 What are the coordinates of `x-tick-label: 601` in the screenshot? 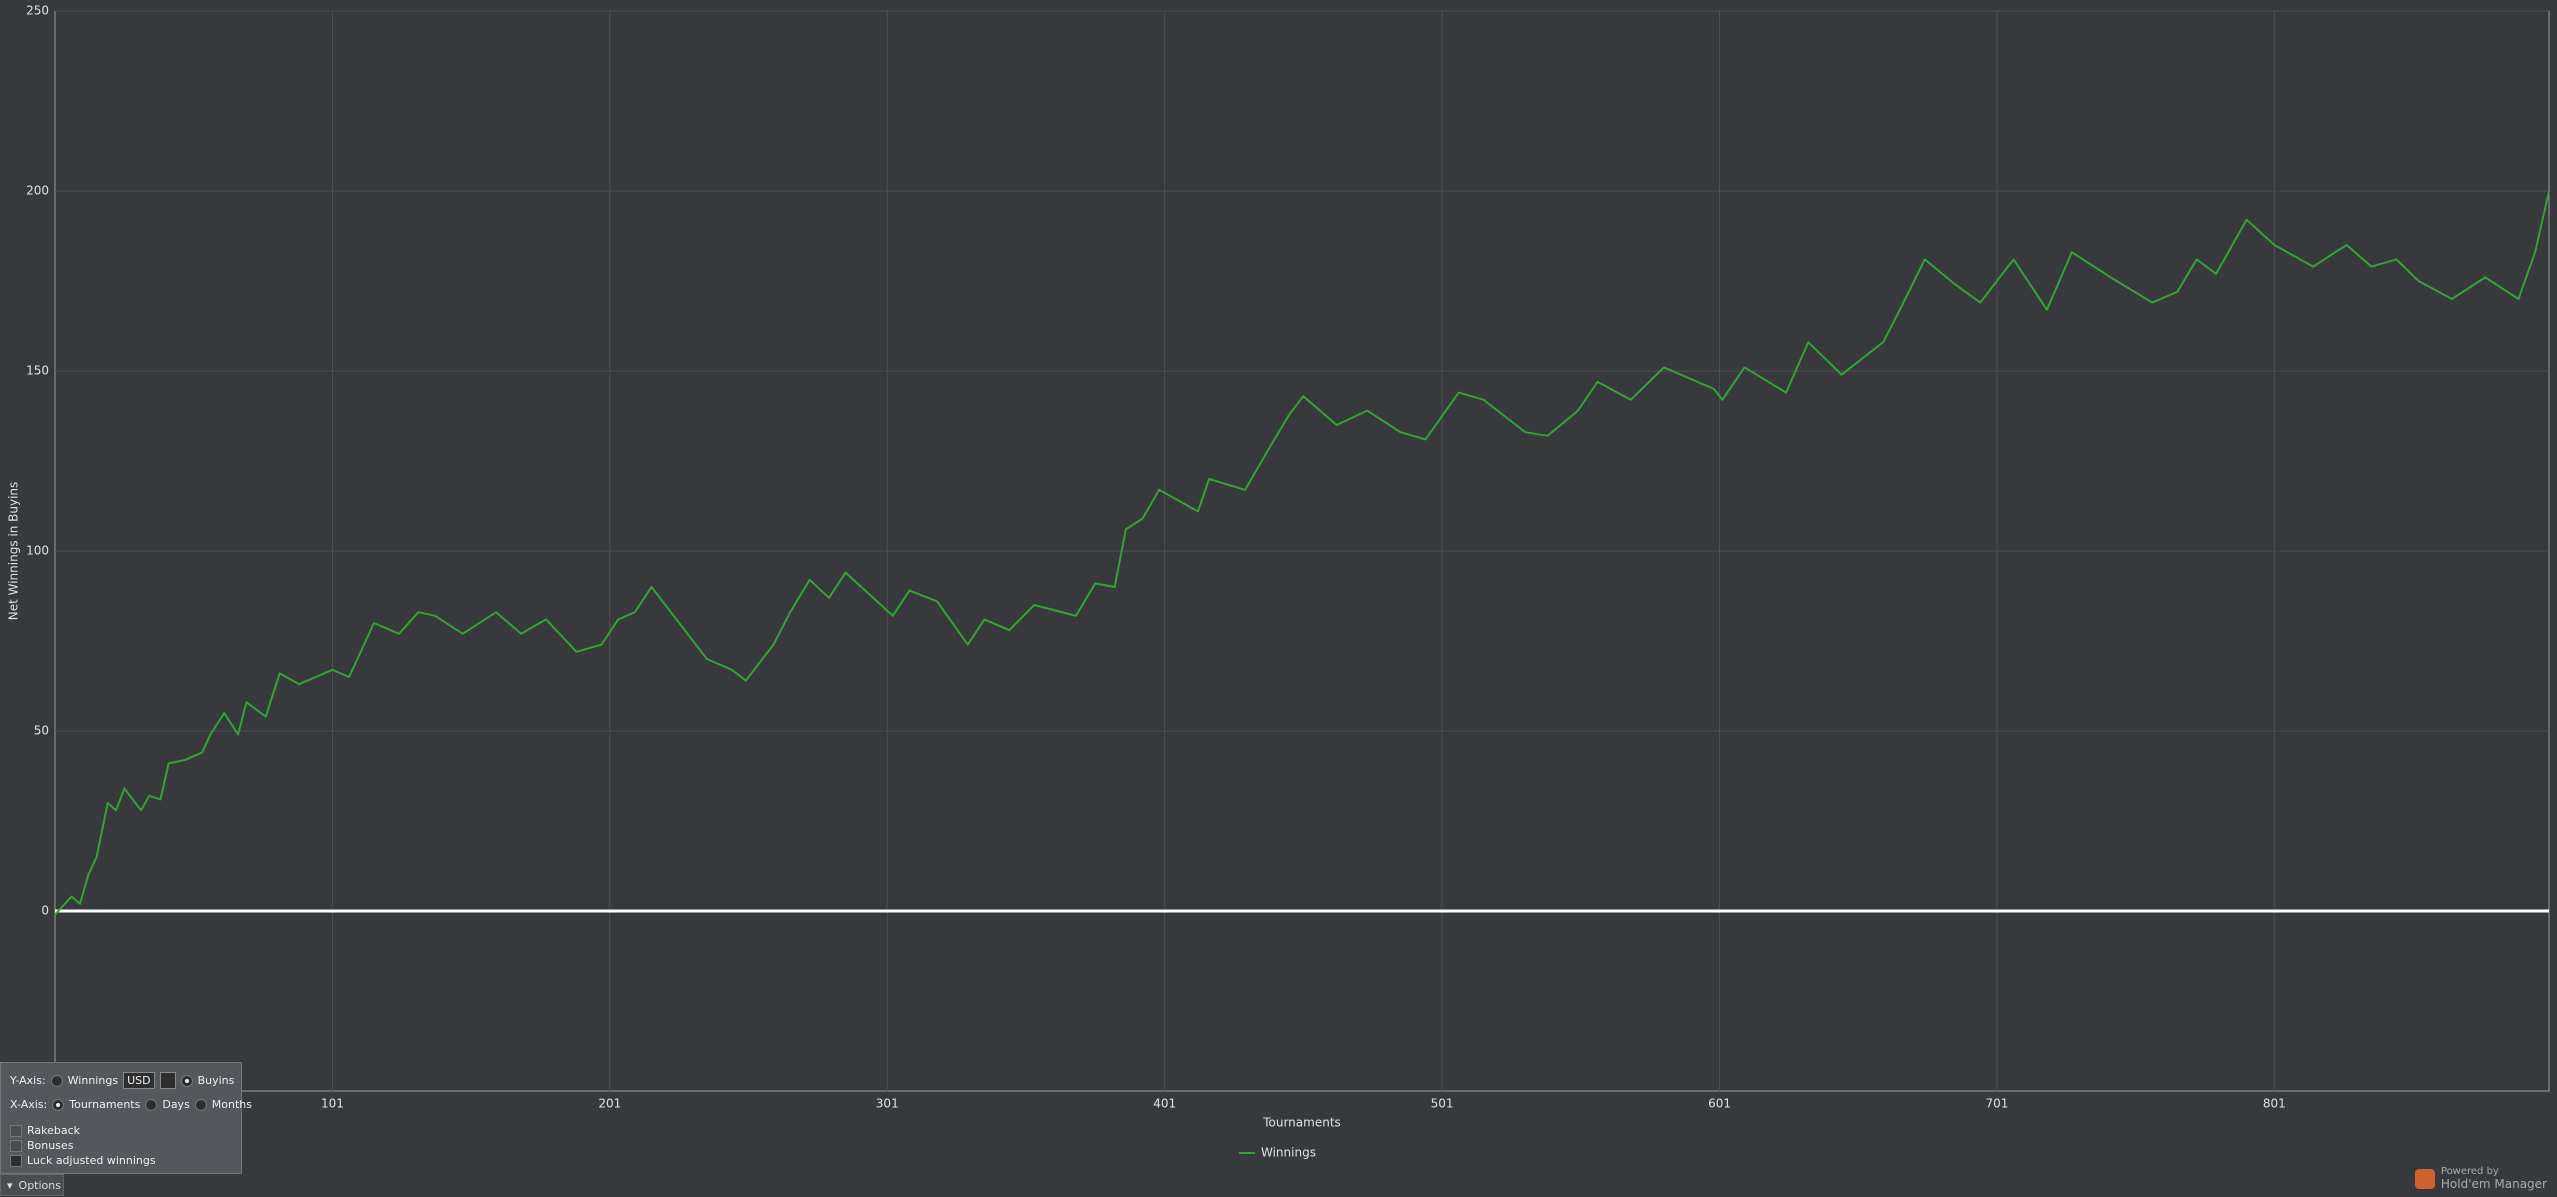 It's located at (1719, 1104).